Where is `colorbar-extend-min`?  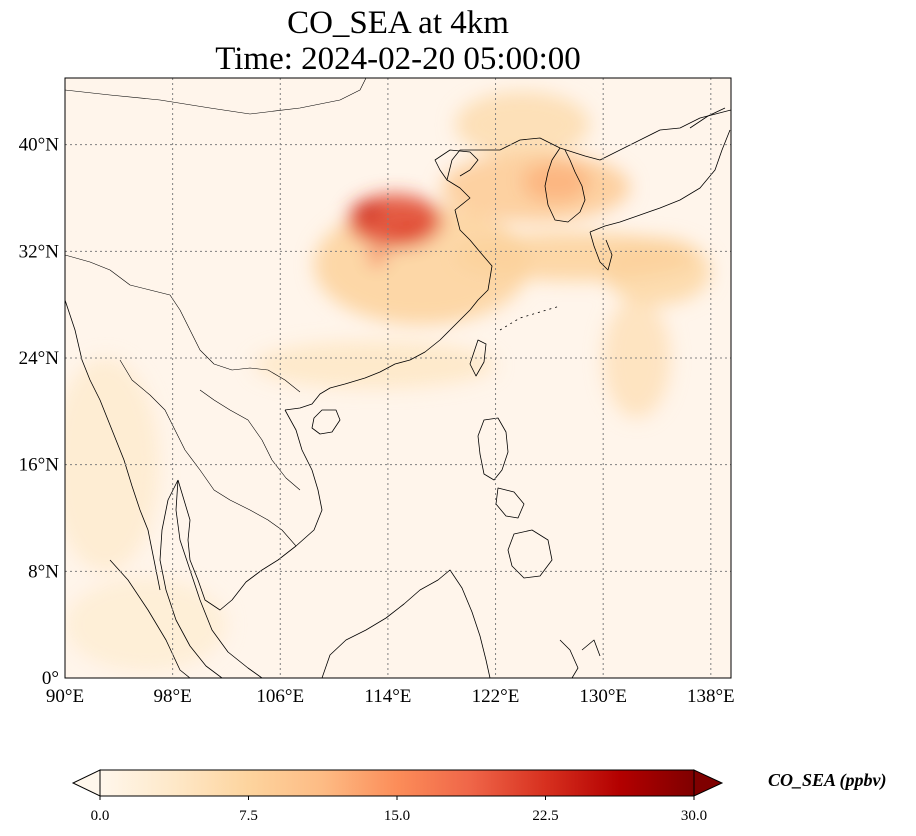 colorbar-extend-min is located at coordinates (86, 783).